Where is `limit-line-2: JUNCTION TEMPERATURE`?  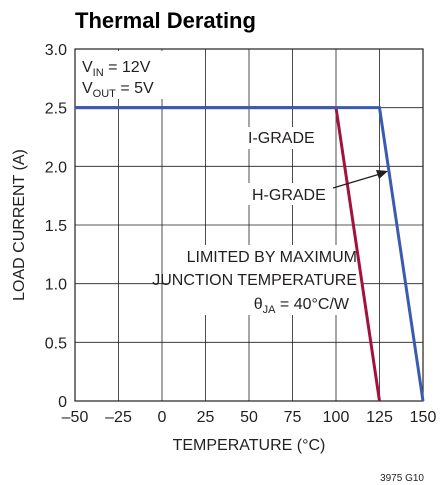 limit-line-2: JUNCTION TEMPERATURE is located at coordinates (254, 280).